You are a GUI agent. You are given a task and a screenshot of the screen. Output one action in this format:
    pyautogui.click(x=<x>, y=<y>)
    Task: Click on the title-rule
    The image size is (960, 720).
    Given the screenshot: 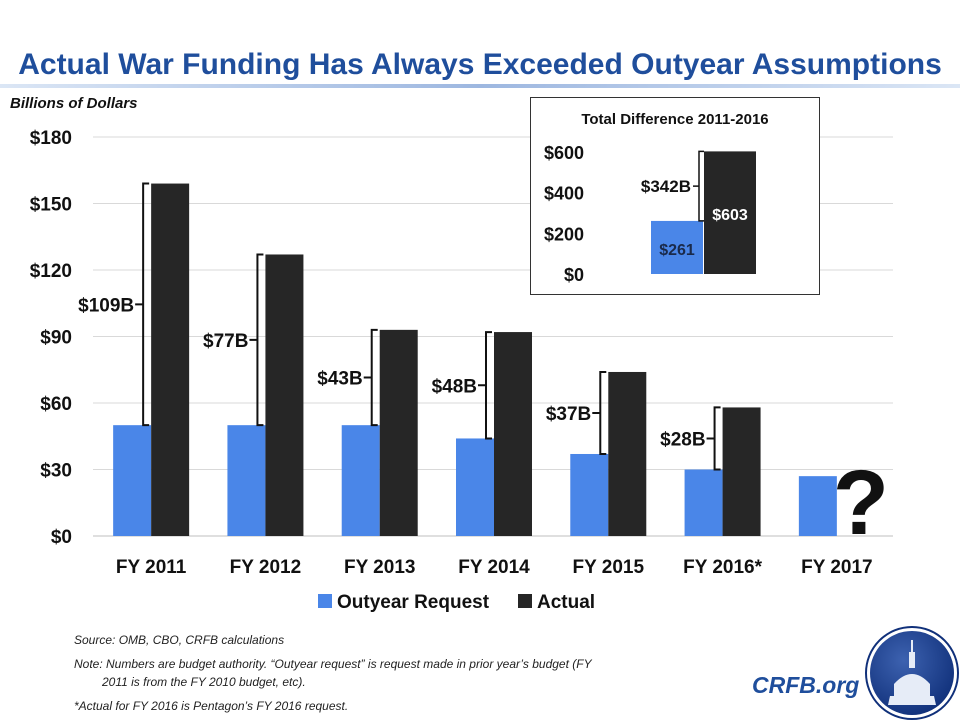 What is the action you would take?
    pyautogui.click(x=480, y=86)
    